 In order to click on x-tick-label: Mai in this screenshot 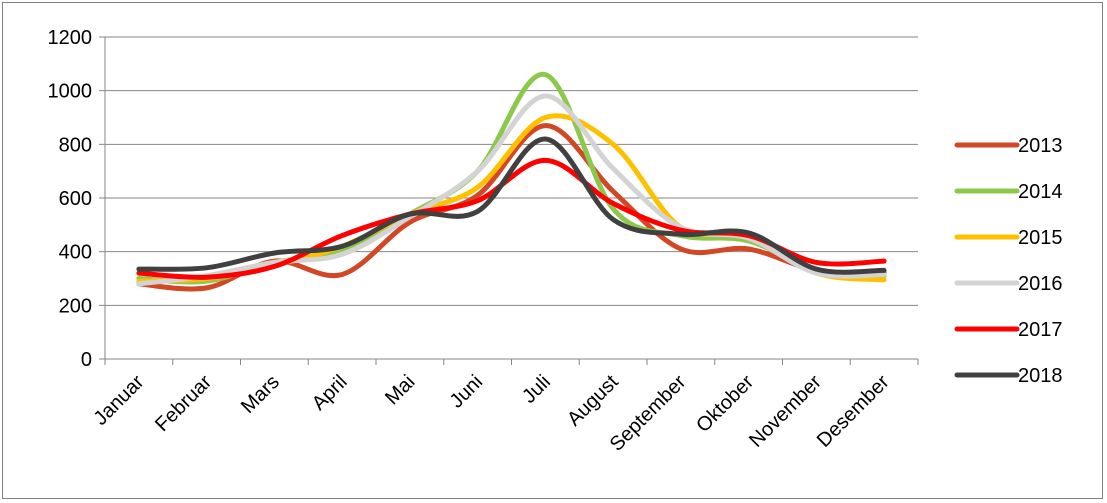, I will do `click(400, 390)`.